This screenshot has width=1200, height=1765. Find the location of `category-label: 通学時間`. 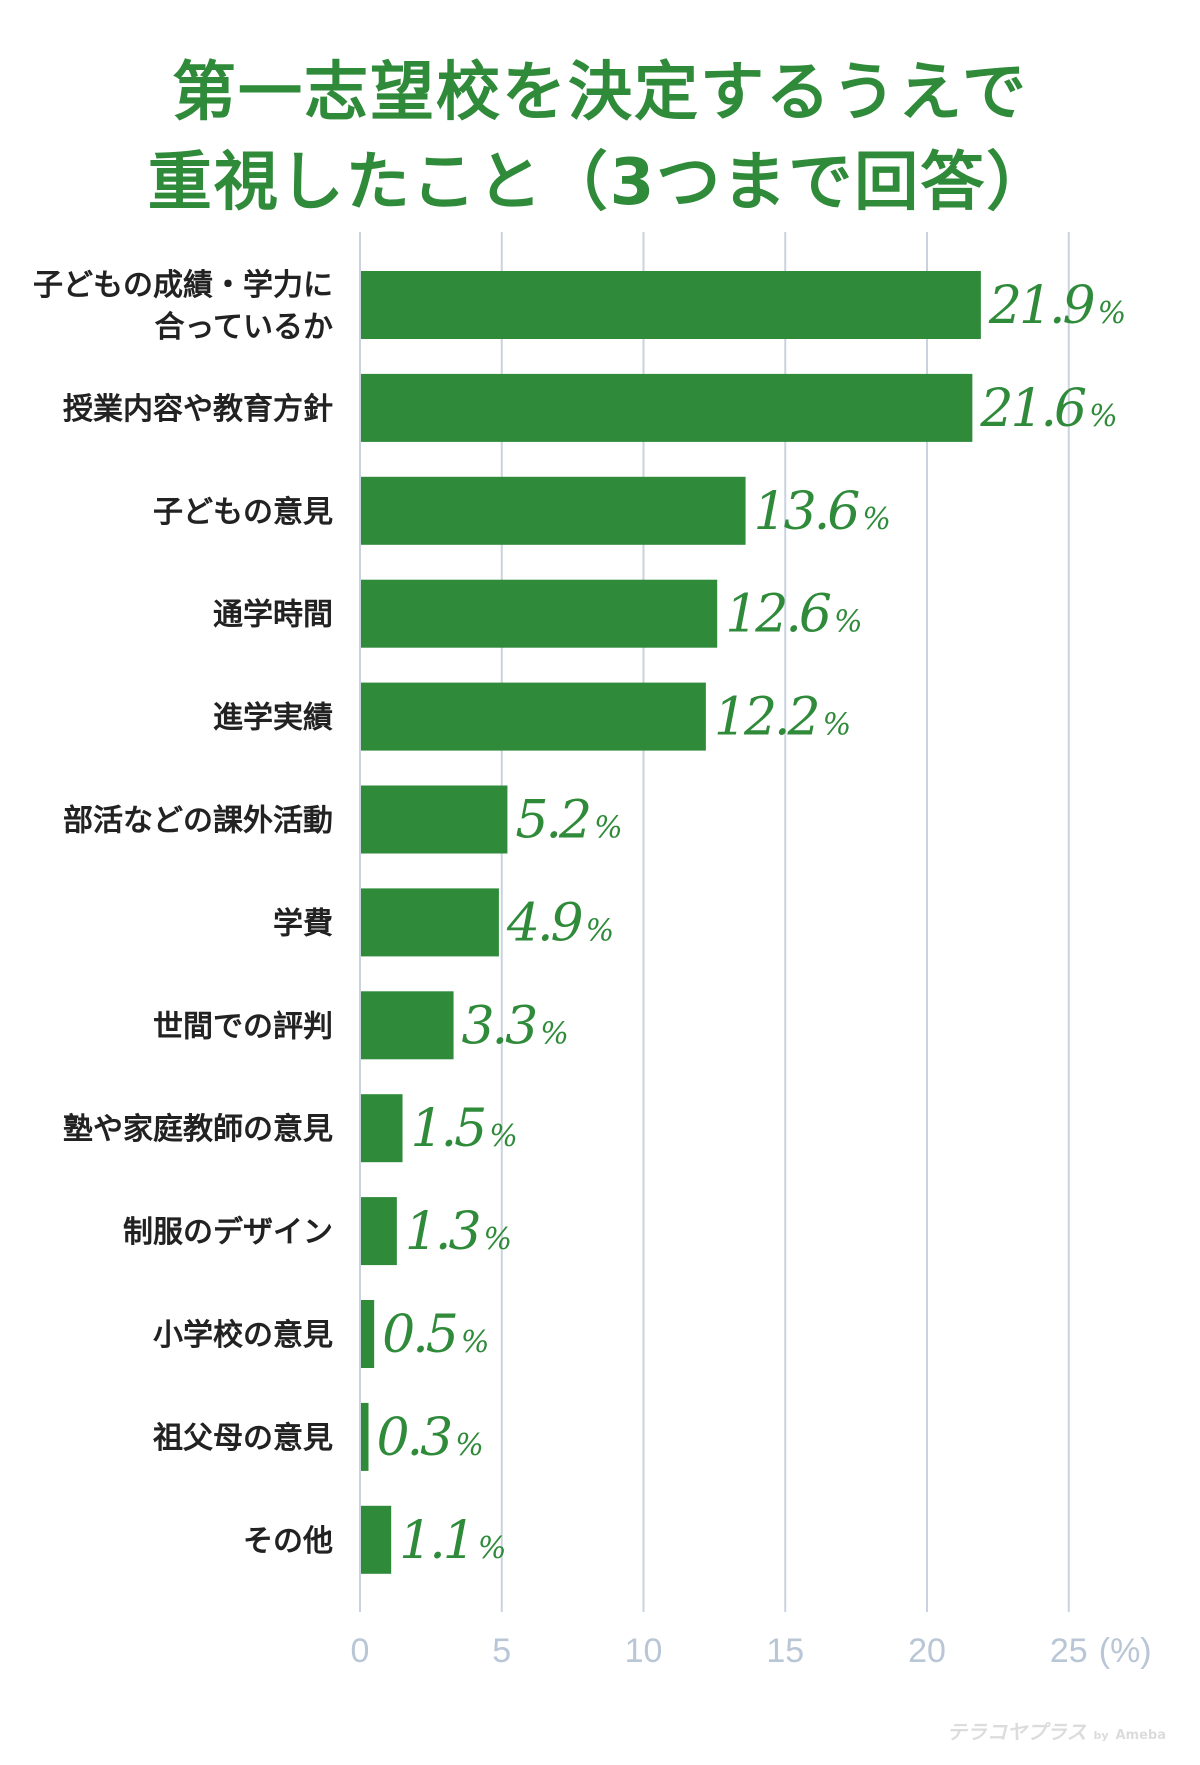

category-label: 通学時間 is located at coordinates (273, 615).